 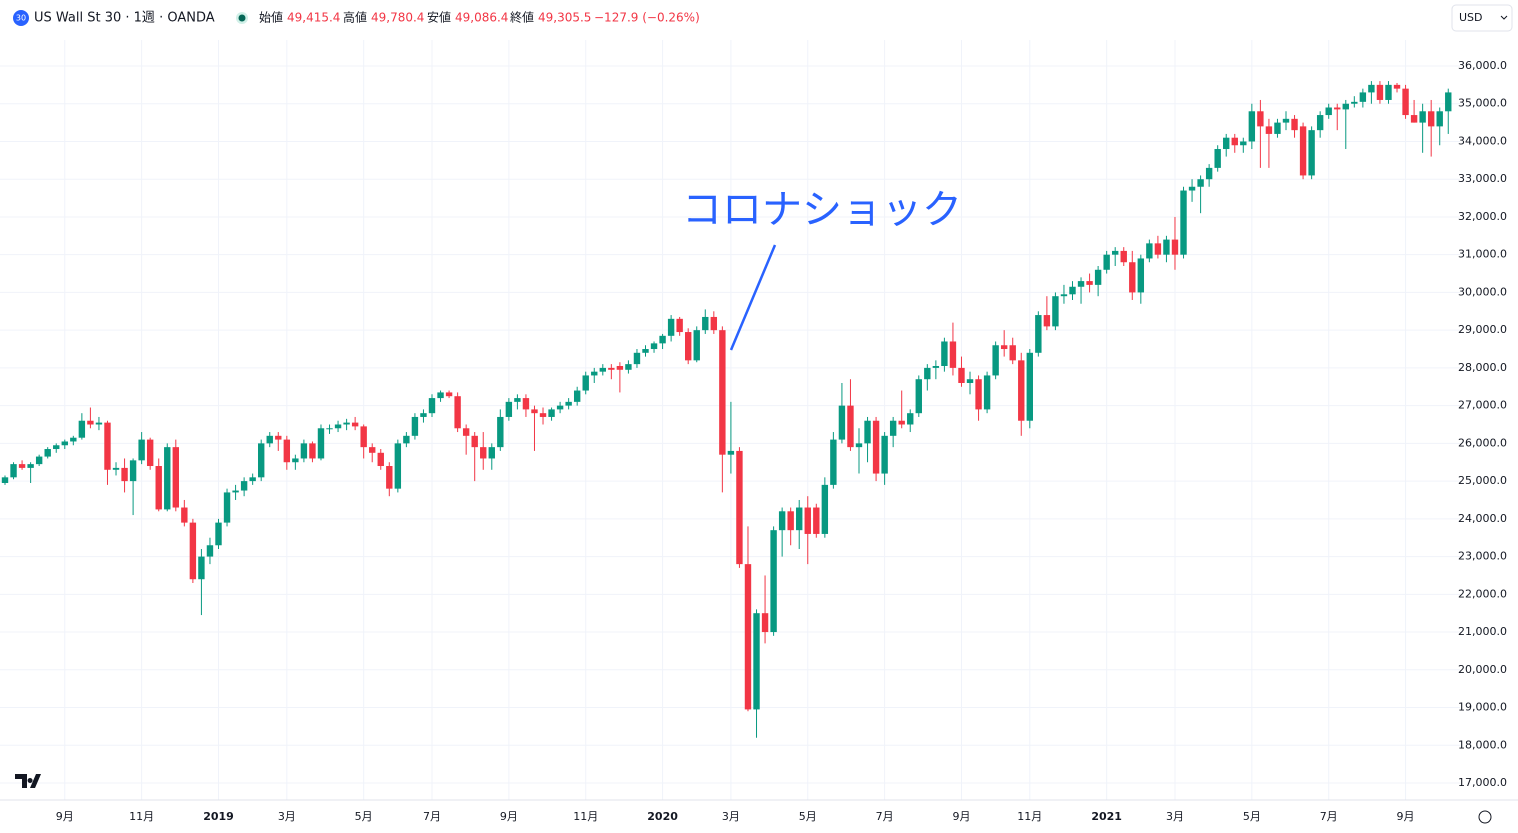 What do you see at coordinates (522, 17) in the screenshot?
I see `close-label: 終値` at bounding box center [522, 17].